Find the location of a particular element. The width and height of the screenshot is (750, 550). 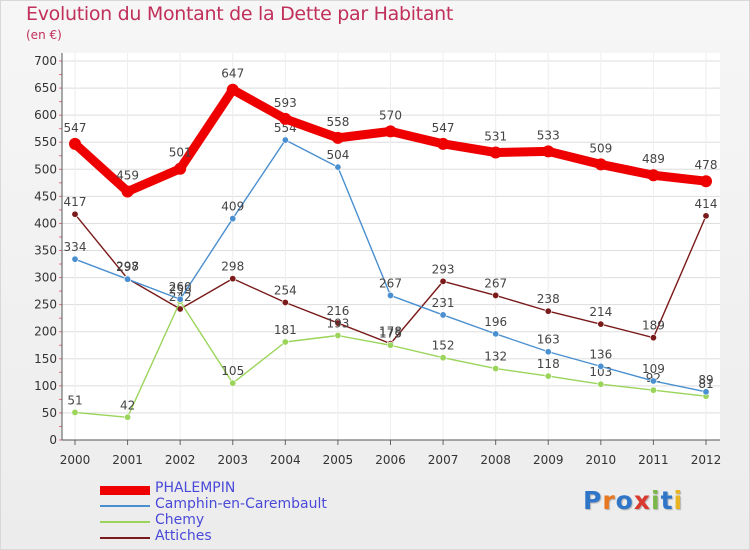

point-attiches-2003 is located at coordinates (233, 279).